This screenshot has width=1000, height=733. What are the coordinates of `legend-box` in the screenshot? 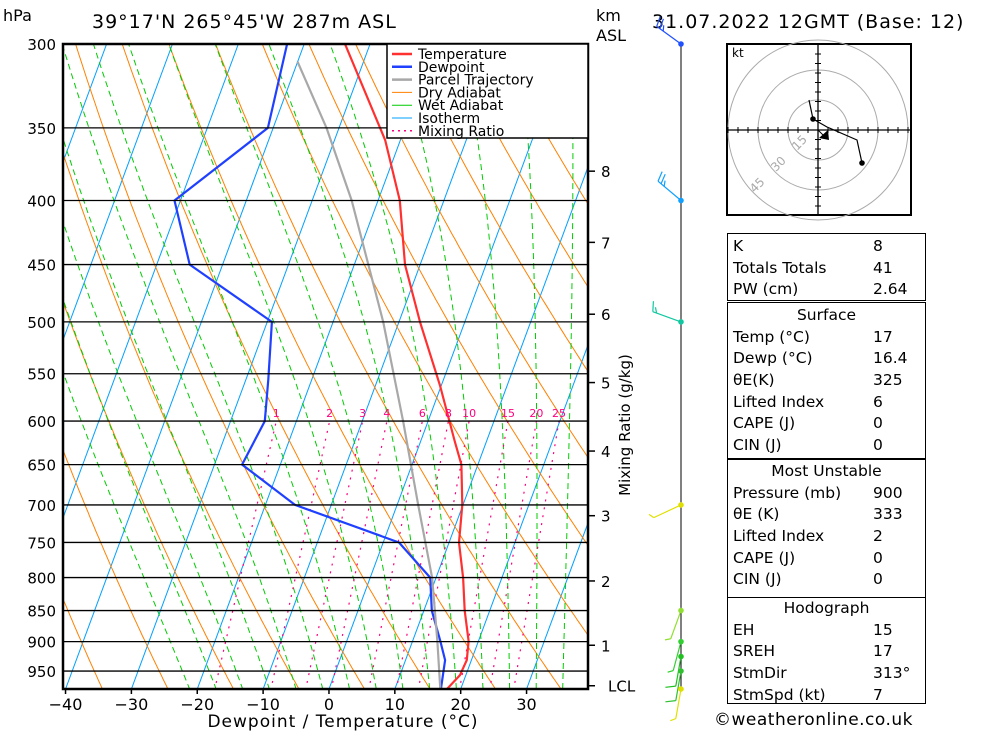 It's located at (487, 91).